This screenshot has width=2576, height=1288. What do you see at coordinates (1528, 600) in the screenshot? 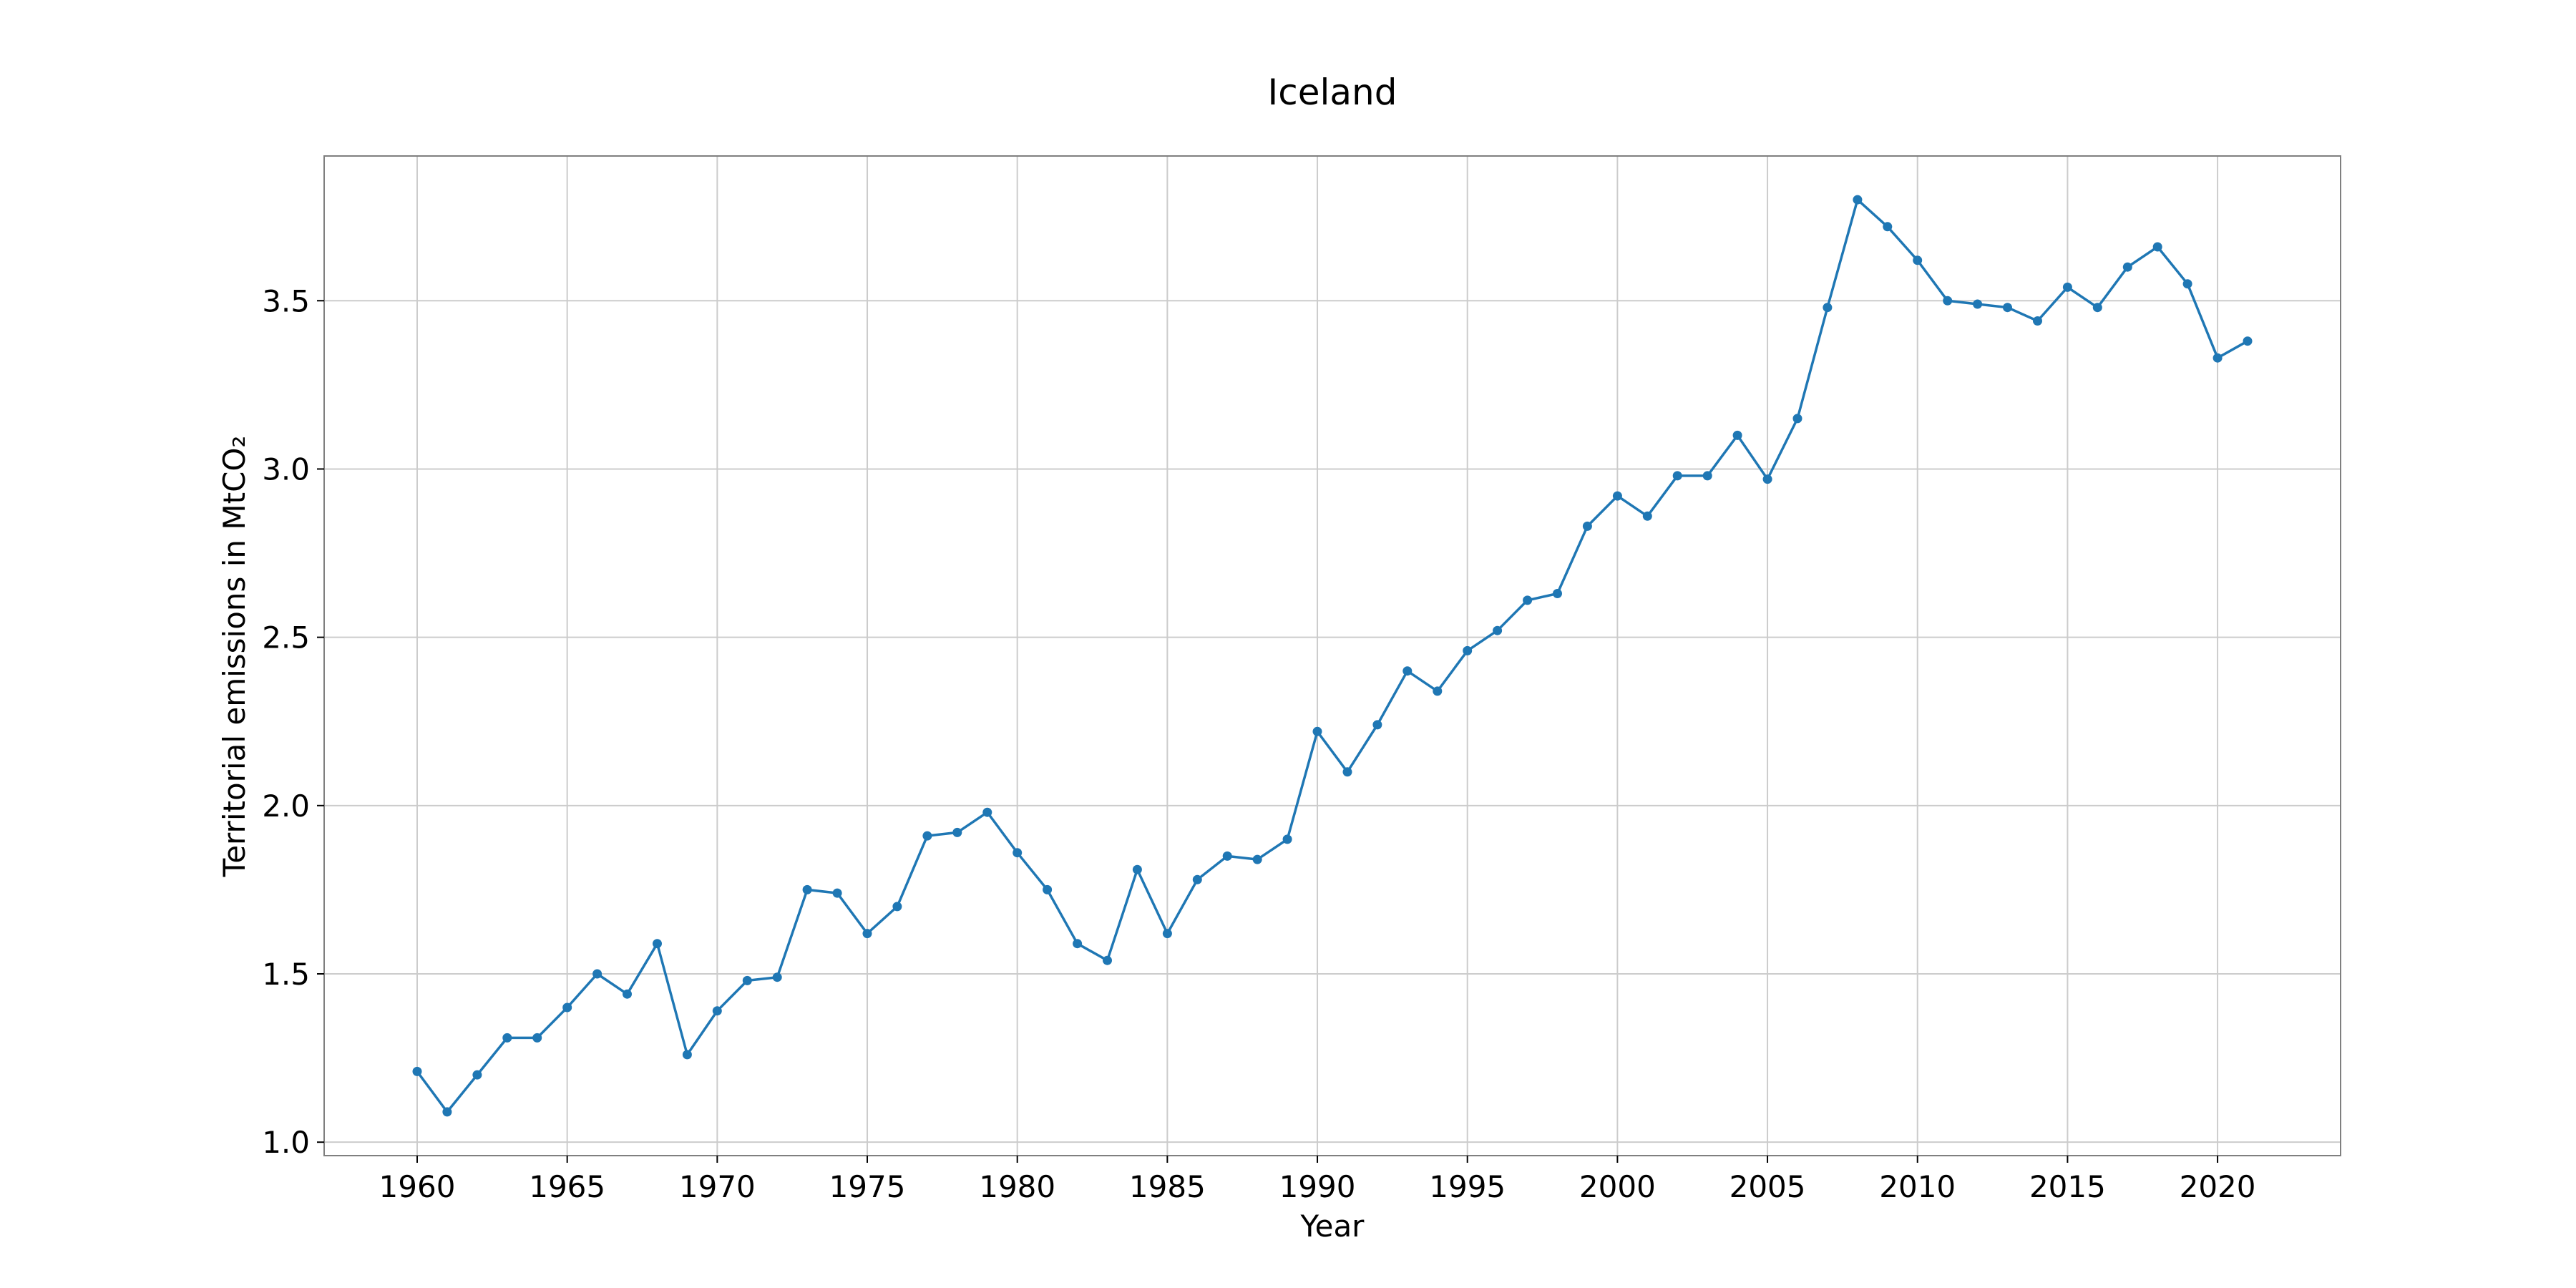
I see `data-point-1997` at bounding box center [1528, 600].